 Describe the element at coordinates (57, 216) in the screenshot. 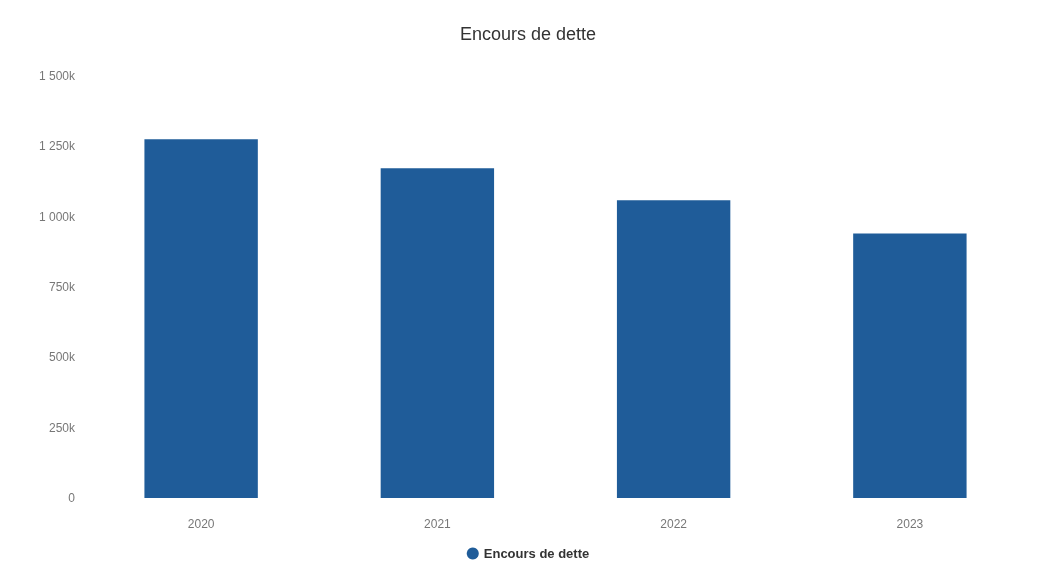

I see `y-tick-label: 1 000k` at that location.